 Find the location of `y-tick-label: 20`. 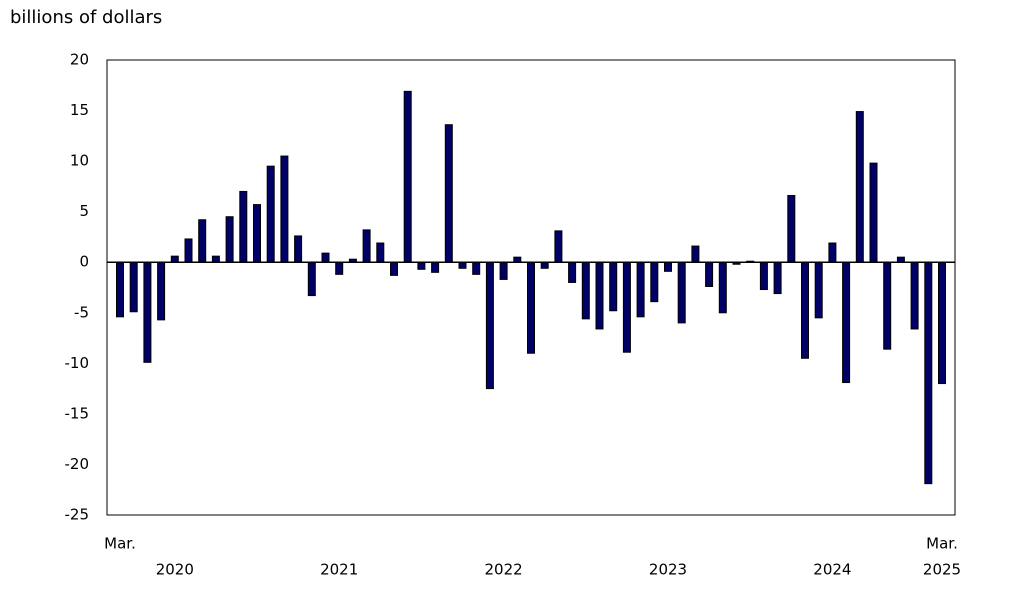

y-tick-label: 20 is located at coordinates (79, 60).